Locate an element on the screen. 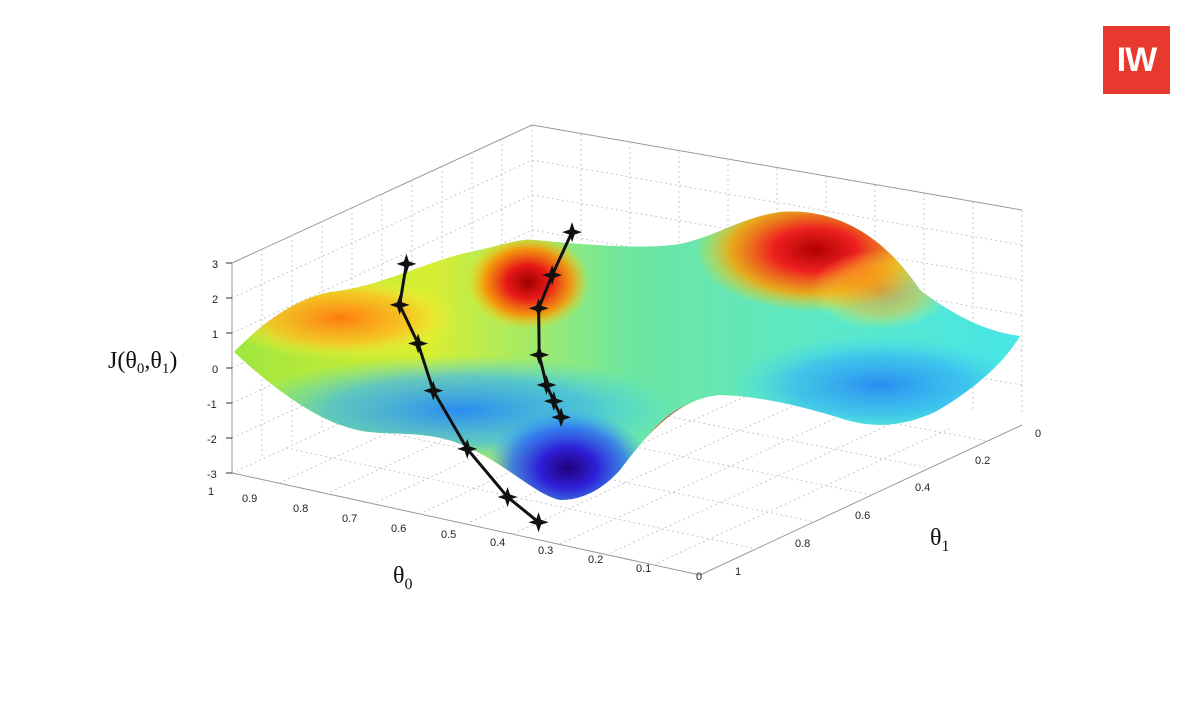 This screenshot has height=720, width=1200. x-tick-label: 0.2 is located at coordinates (595, 560).